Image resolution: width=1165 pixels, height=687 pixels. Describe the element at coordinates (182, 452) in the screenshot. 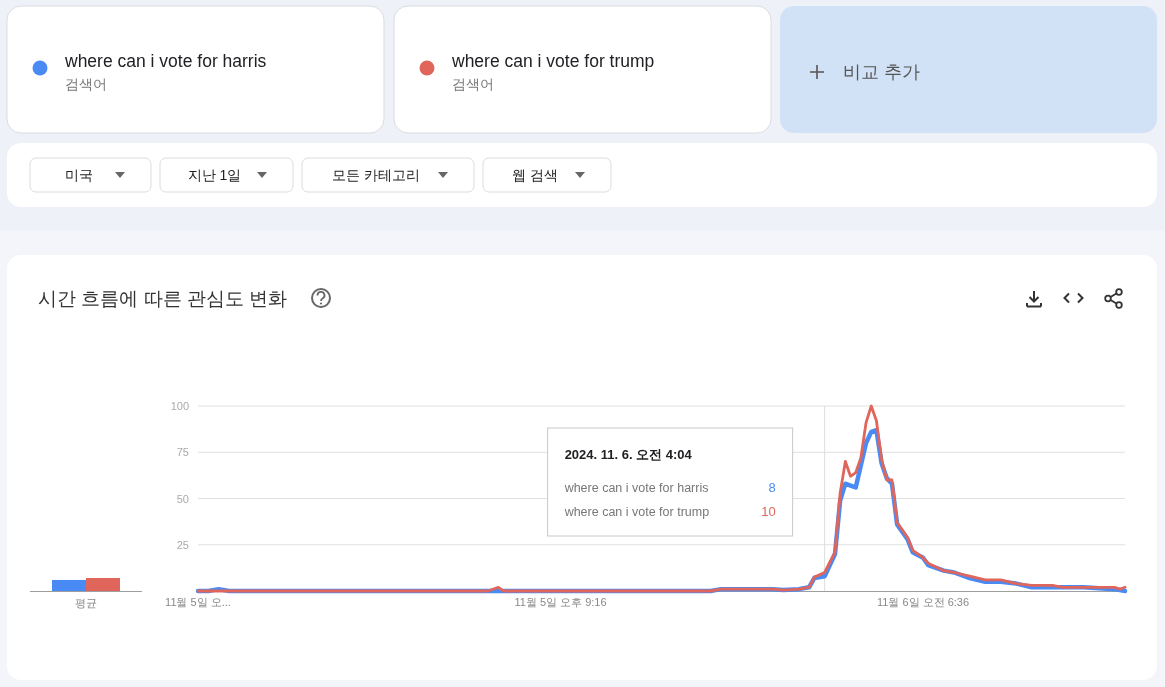

I see `y-tick-label: 75` at that location.